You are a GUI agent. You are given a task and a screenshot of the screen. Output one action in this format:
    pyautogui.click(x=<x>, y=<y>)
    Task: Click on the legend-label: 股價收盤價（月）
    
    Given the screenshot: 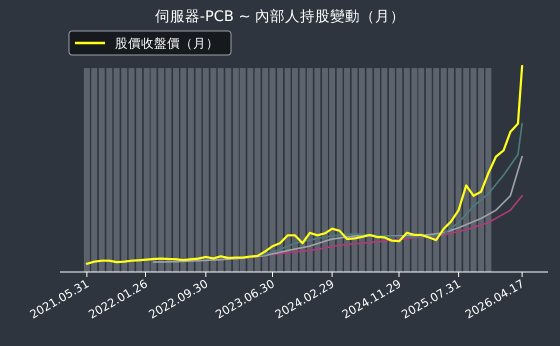 What is the action you would take?
    pyautogui.click(x=167, y=43)
    